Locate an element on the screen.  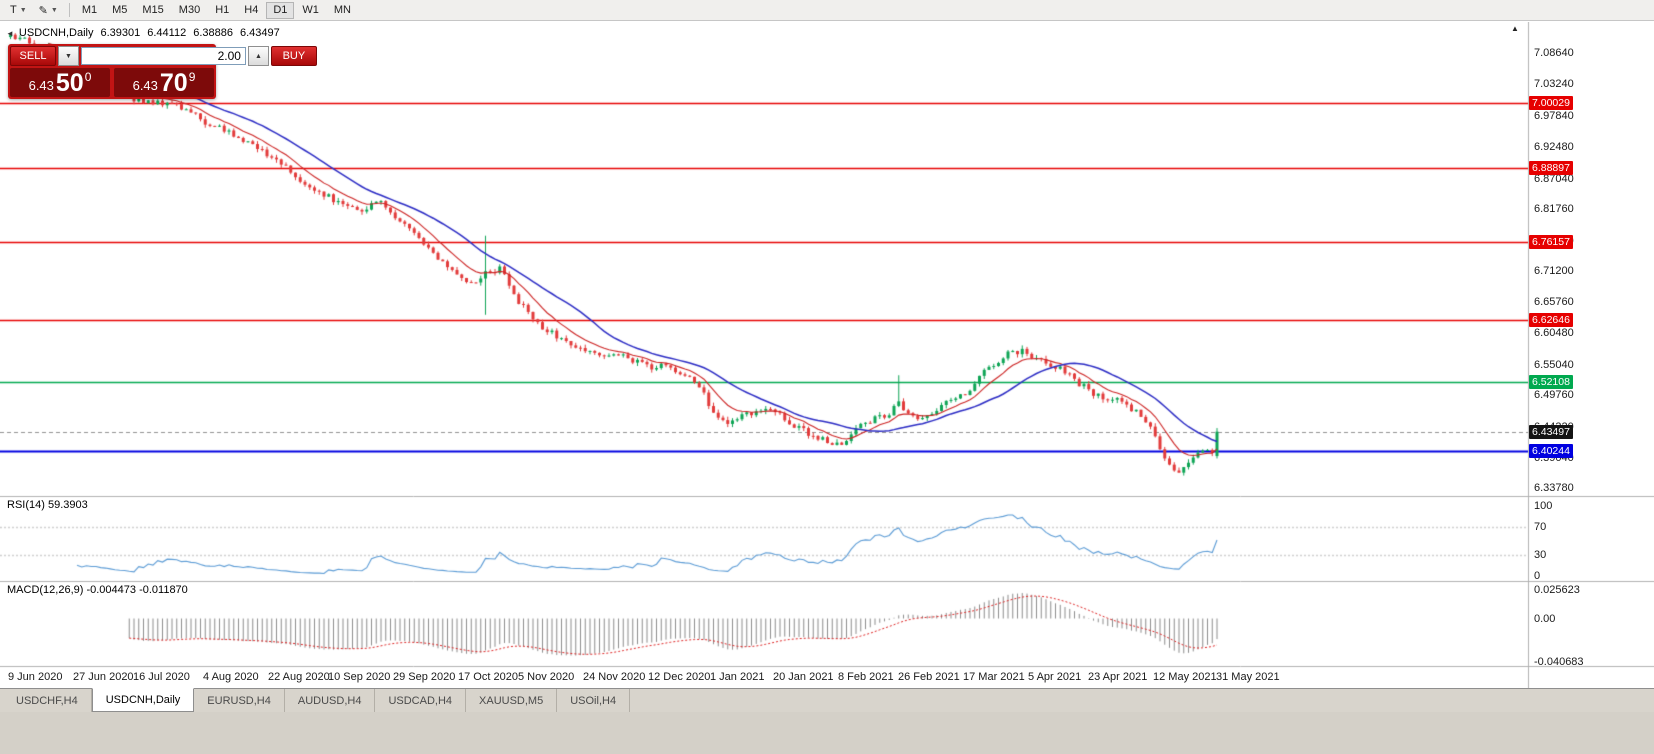
drawing-tool-button: ✎ ▼ is located at coordinates (48, 10).